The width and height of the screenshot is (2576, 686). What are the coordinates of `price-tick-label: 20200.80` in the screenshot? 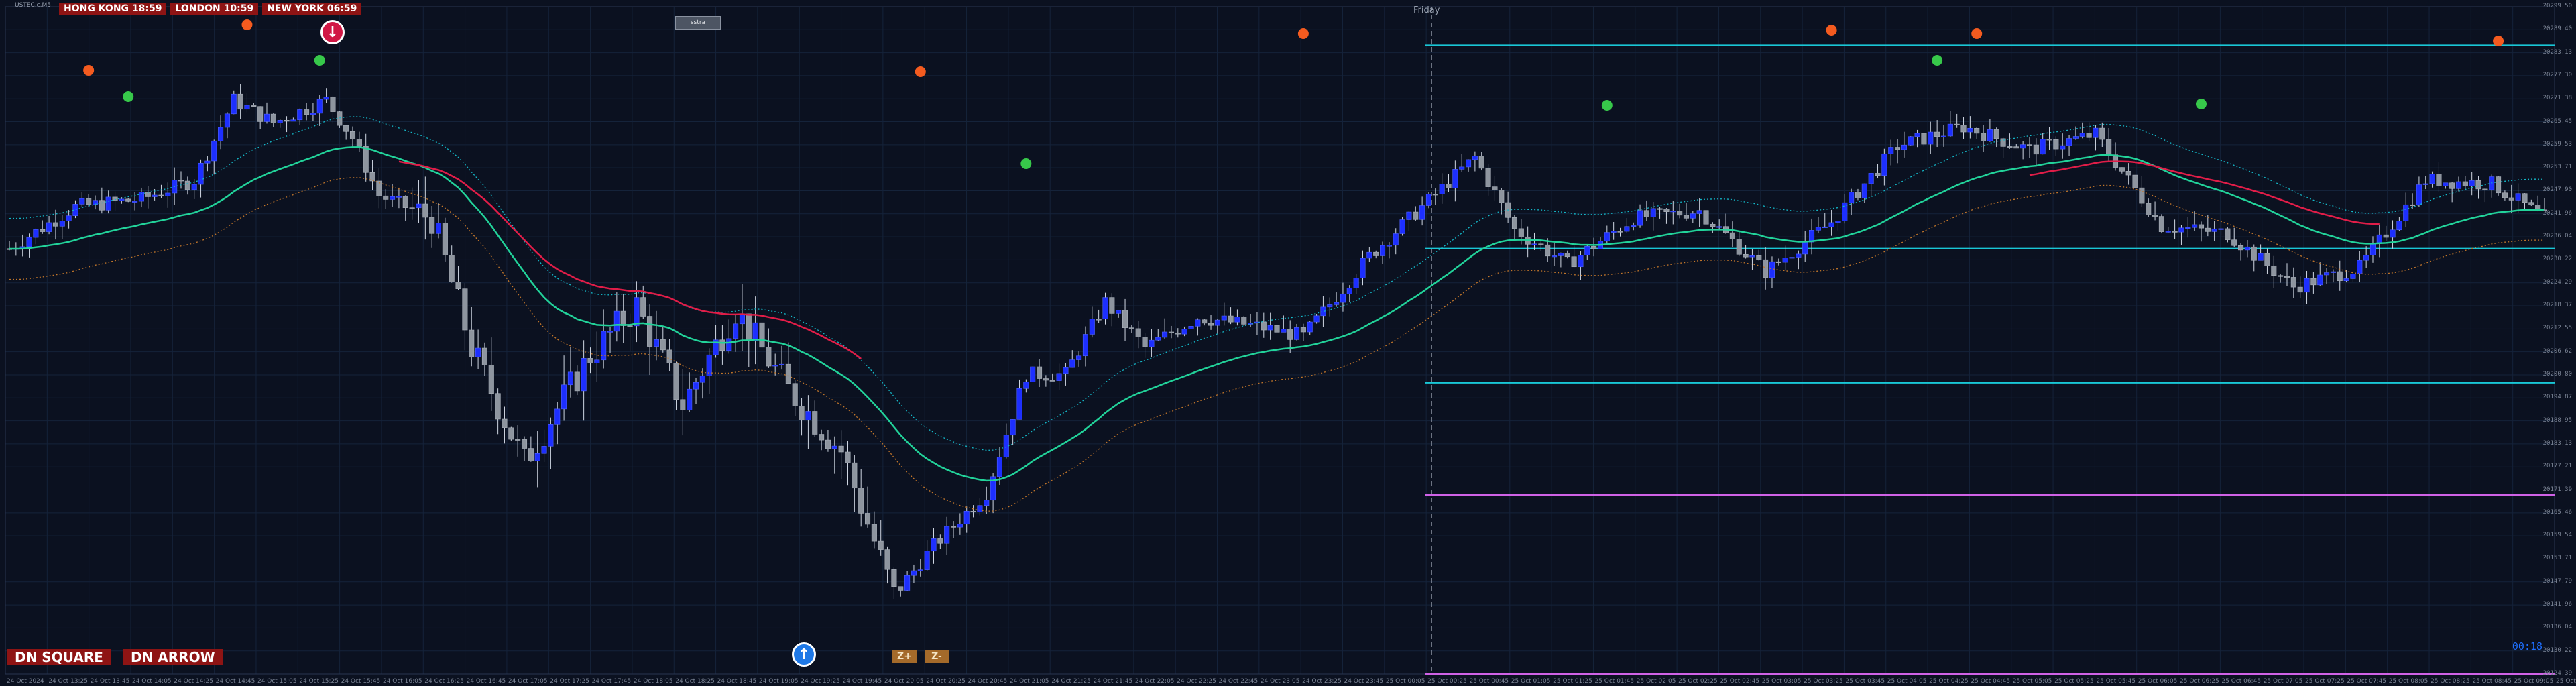 It's located at (2557, 374).